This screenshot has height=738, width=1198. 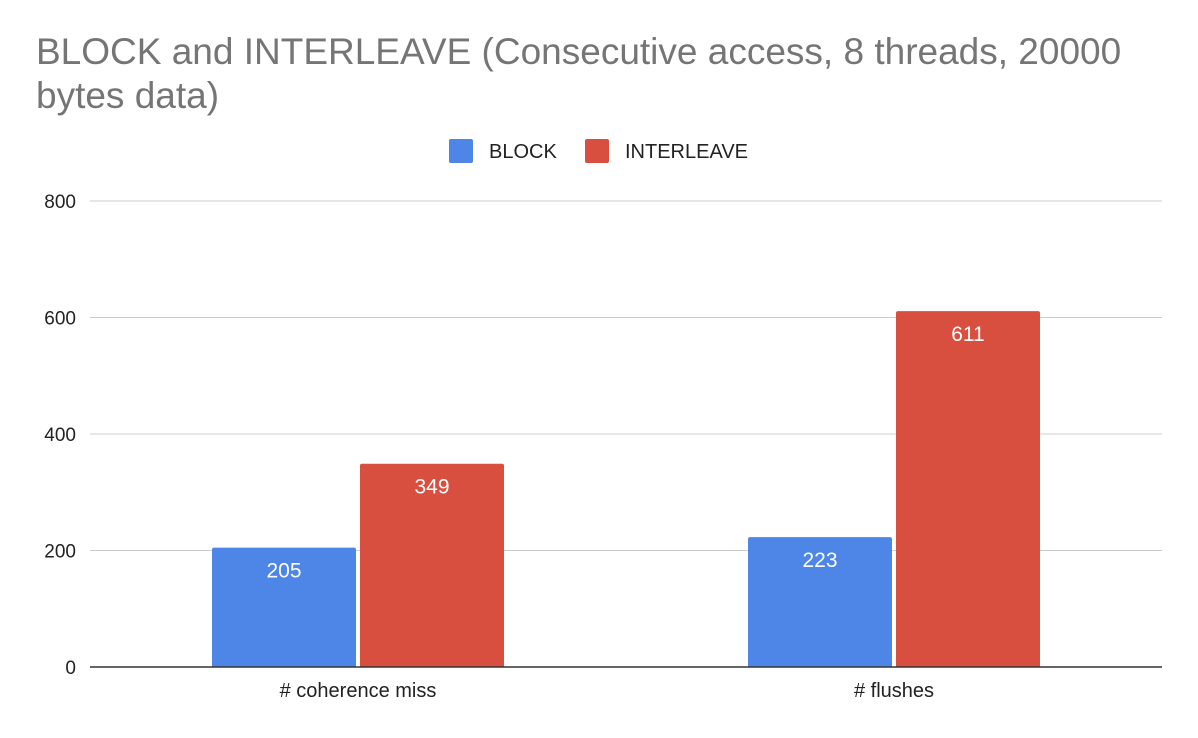 What do you see at coordinates (358, 691) in the screenshot?
I see `x-tick-label: # coherence miss` at bounding box center [358, 691].